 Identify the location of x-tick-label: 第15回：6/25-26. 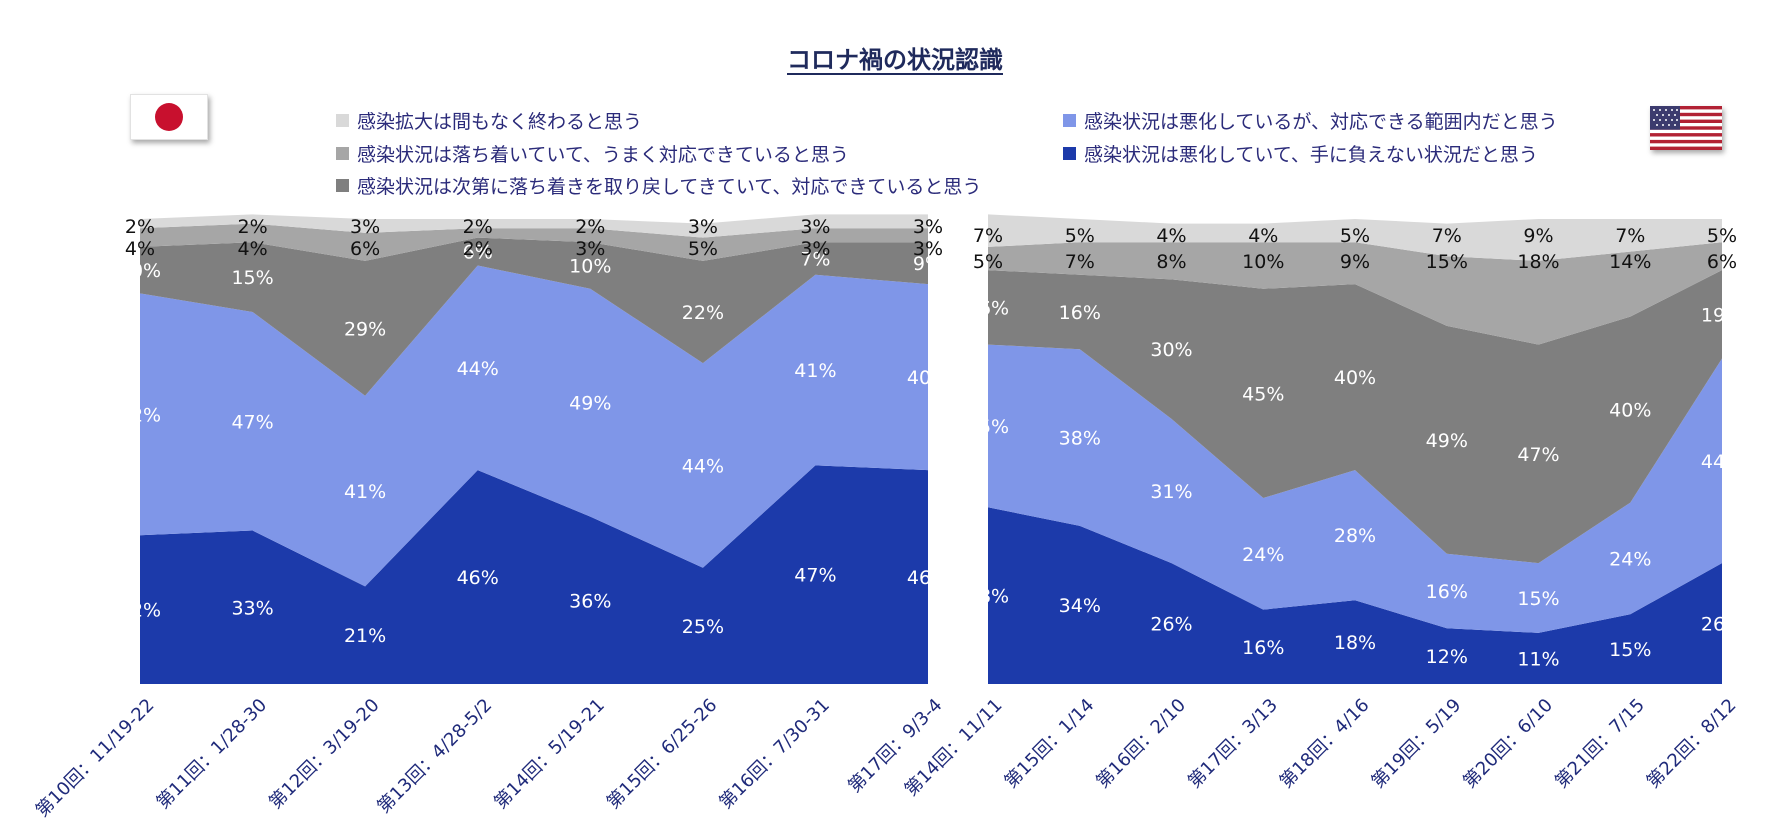
(662, 754).